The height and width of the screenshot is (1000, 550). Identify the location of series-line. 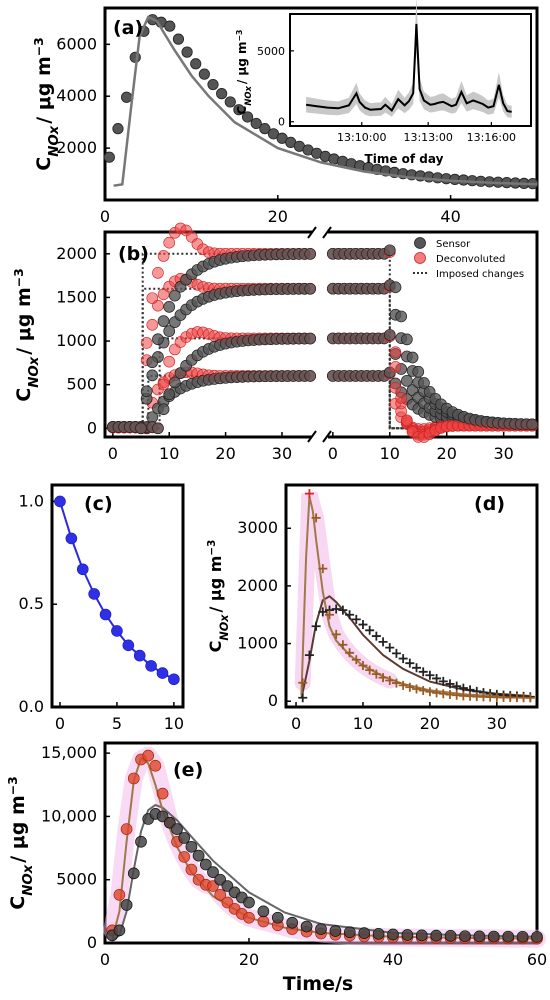
(117, 591).